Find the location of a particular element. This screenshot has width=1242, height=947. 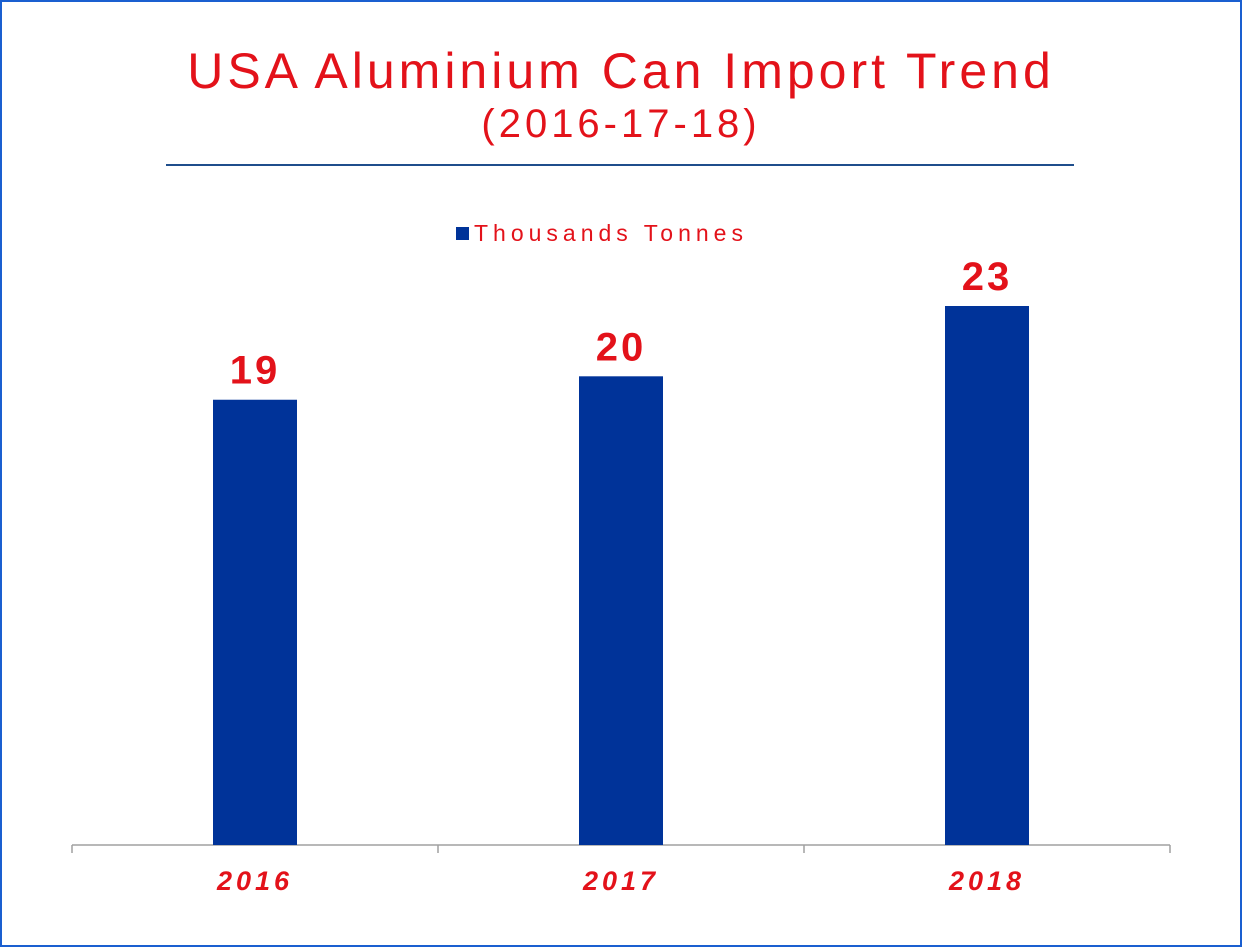

chart-subtitle: (2016-17-18) is located at coordinates (621, 124).